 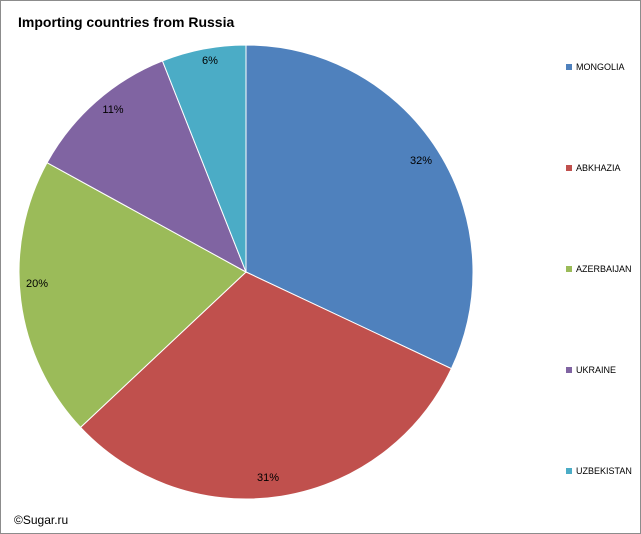 What do you see at coordinates (146, 167) in the screenshot?
I see `pie-slice-ukraine` at bounding box center [146, 167].